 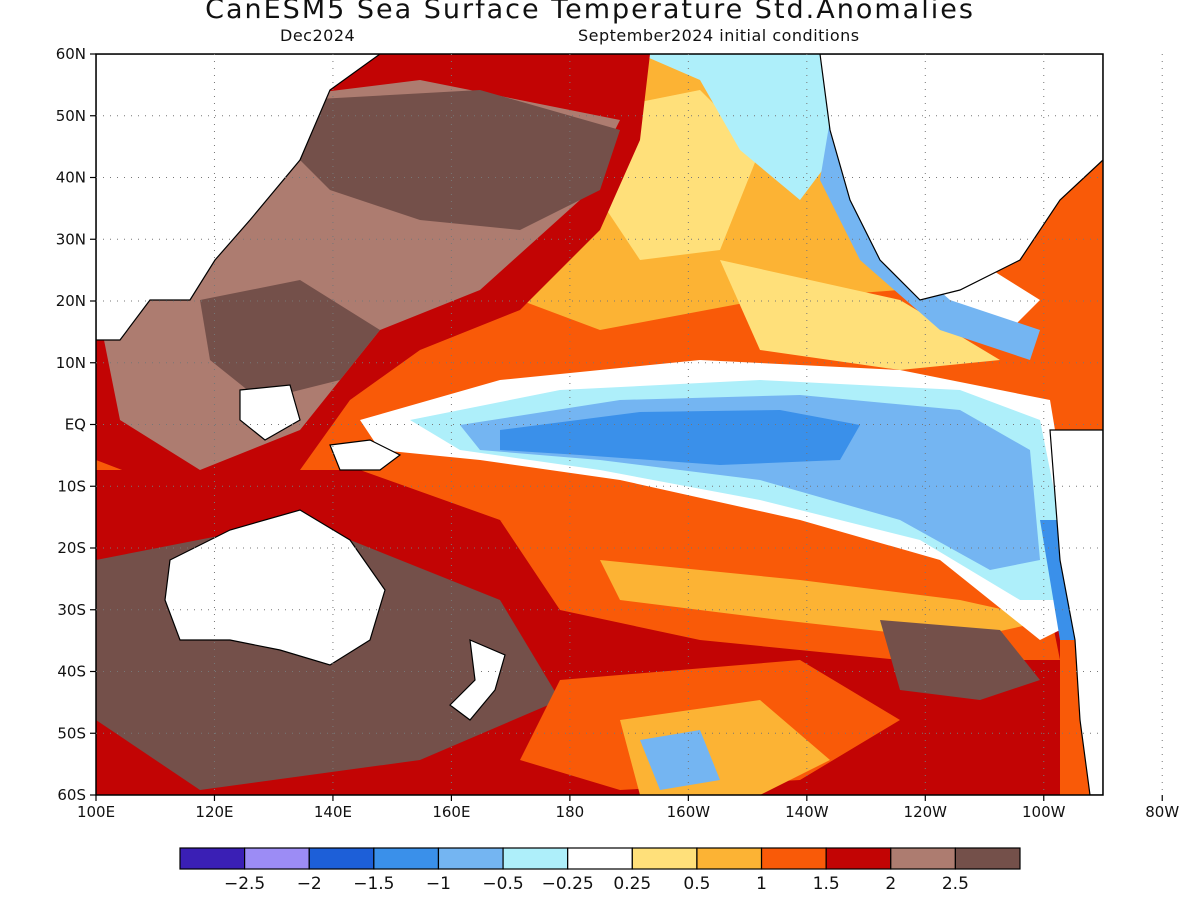 I want to click on initial-conditions: September2024 initial conditions, so click(x=719, y=35).